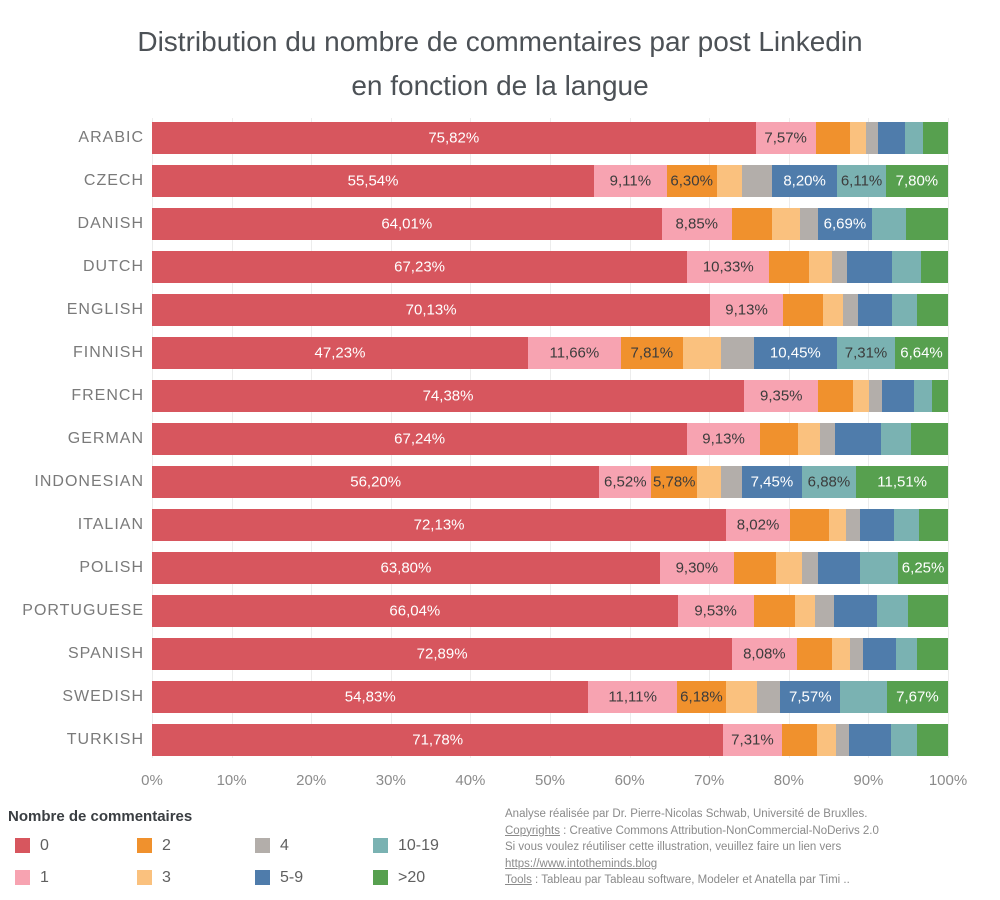 The width and height of the screenshot is (1000, 900). I want to click on segment-0: 72,89%, so click(442, 654).